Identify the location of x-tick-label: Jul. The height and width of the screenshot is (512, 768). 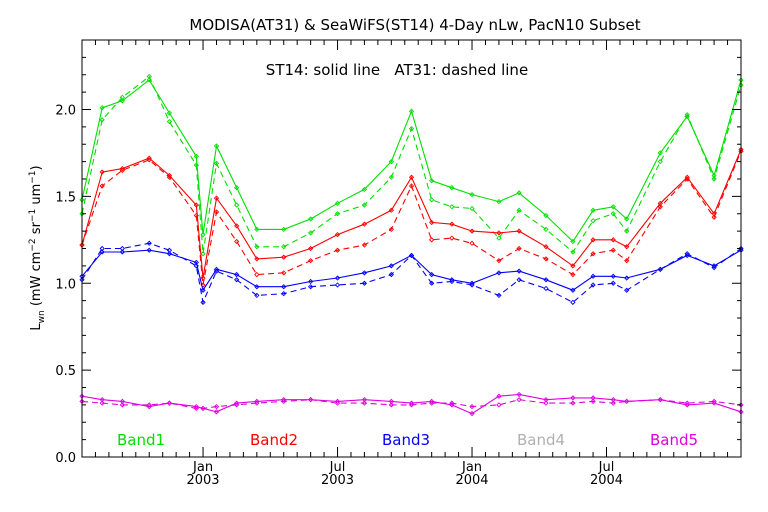
(337, 467).